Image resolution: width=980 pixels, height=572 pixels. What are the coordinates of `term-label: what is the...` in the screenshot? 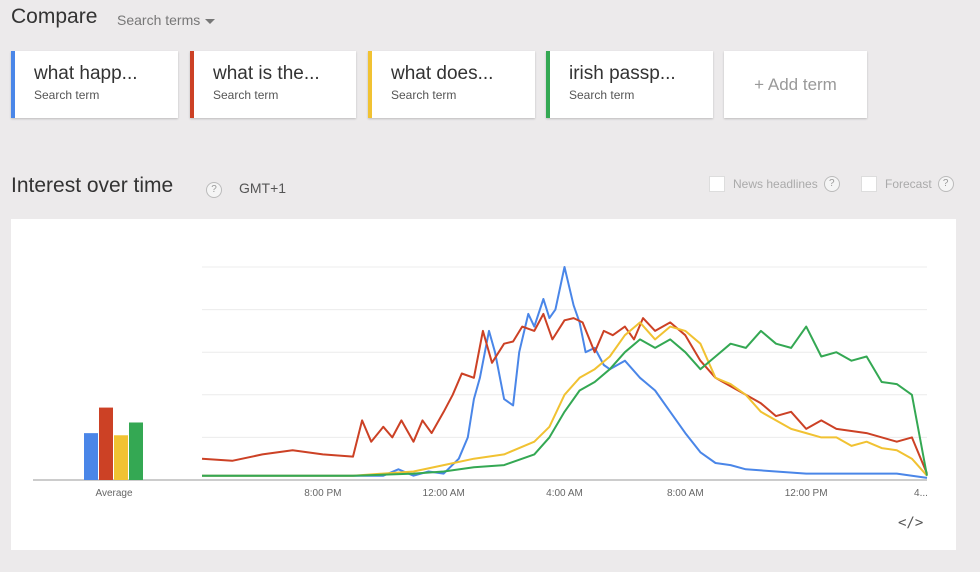 It's located at (266, 73).